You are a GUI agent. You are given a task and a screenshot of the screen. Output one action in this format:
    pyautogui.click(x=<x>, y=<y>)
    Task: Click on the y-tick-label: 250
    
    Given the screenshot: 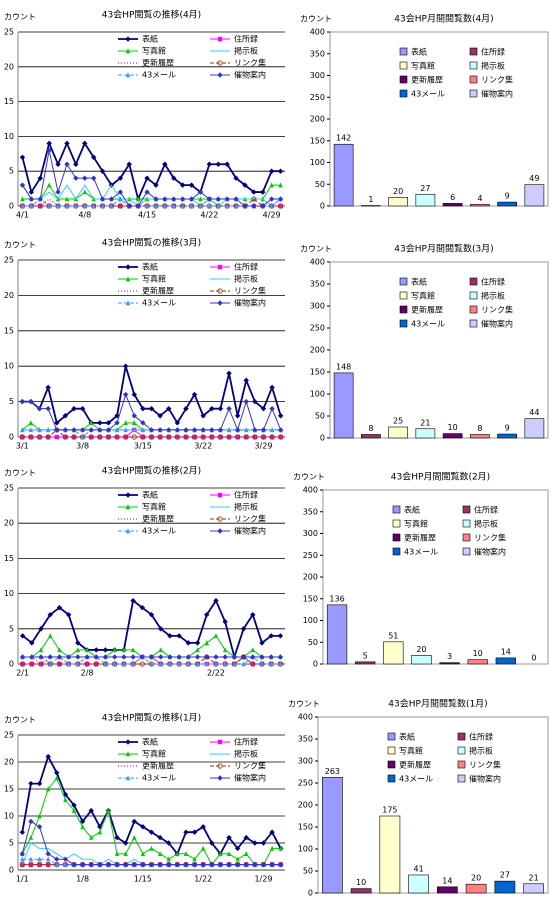 What is the action you would take?
    pyautogui.click(x=305, y=783)
    